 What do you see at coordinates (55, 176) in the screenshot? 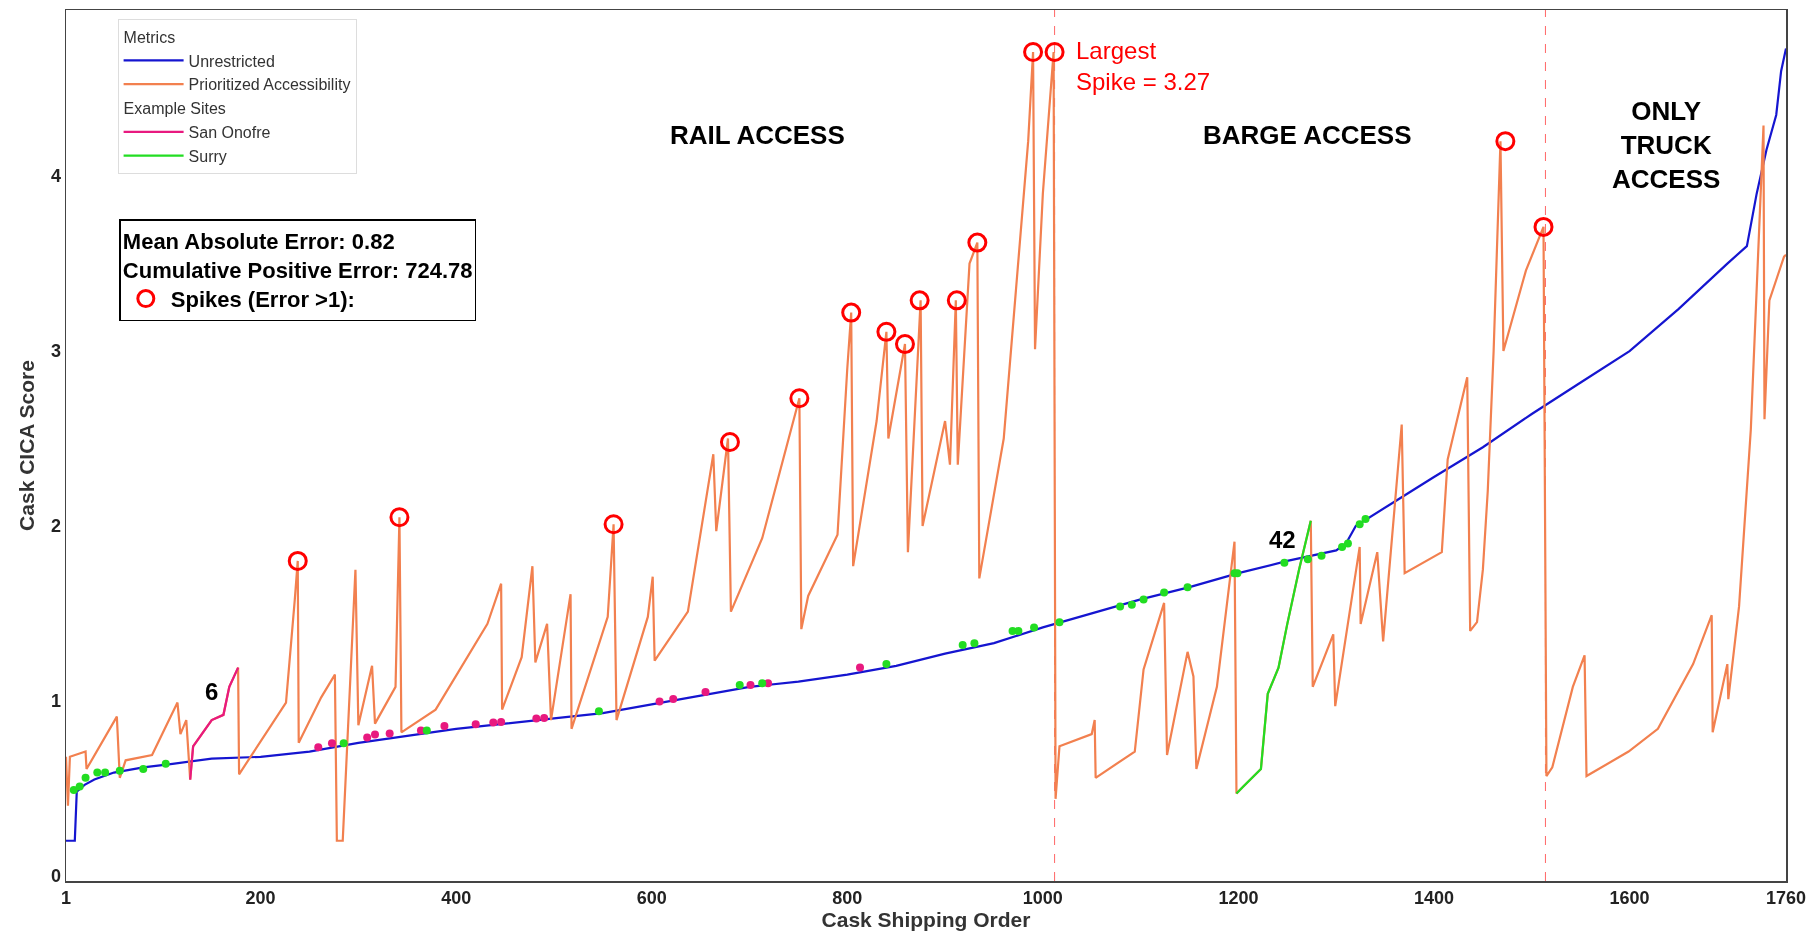
I see `y-tick-label: 4` at bounding box center [55, 176].